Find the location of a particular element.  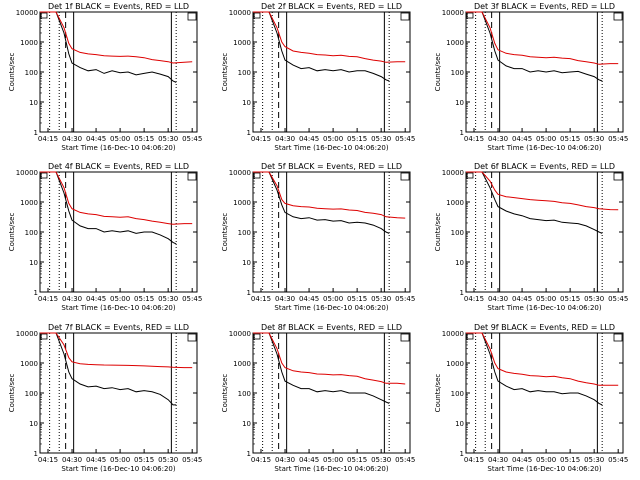

chart-title: Det 9f BLACK = Events, RED = LLD is located at coordinates (544, 327).